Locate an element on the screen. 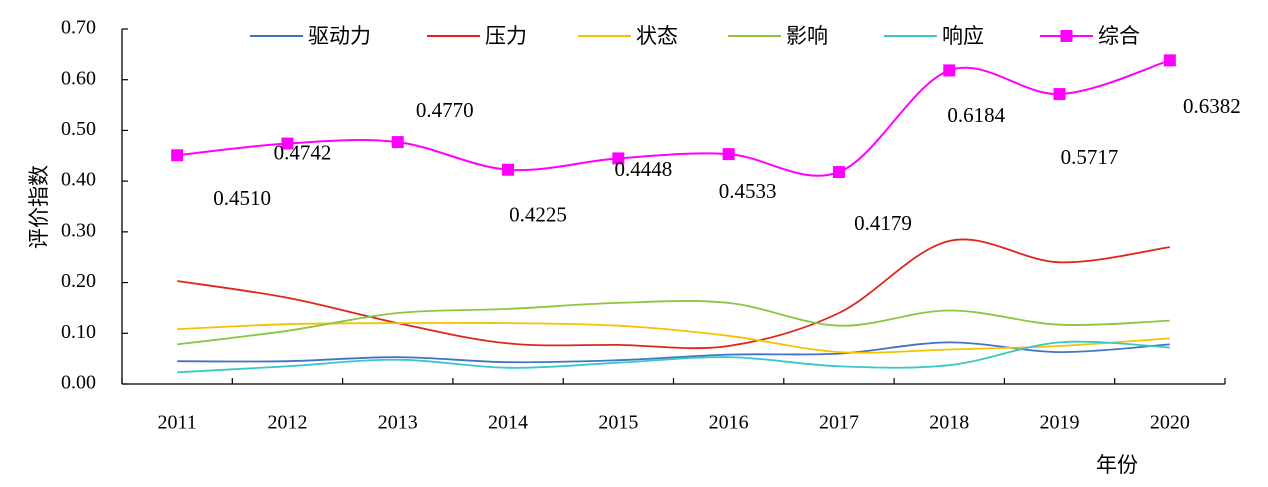 Image resolution: width=1268 pixels, height=487 pixels. y-tick-label: 0.60 is located at coordinates (78, 78).